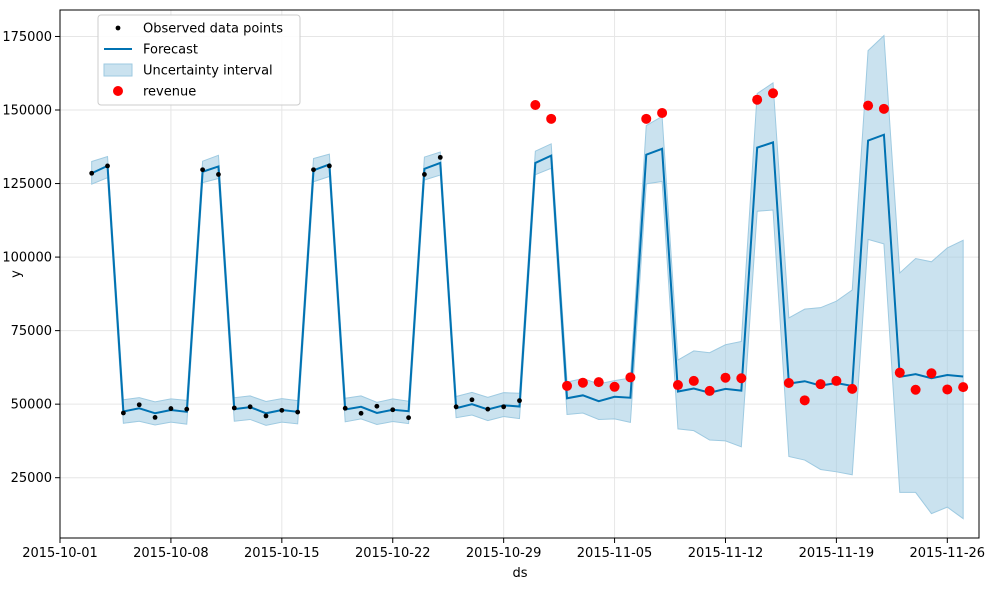 This screenshot has height=590, width=989. What do you see at coordinates (27, 111) in the screenshot?
I see `y-tick-label: 150000` at bounding box center [27, 111].